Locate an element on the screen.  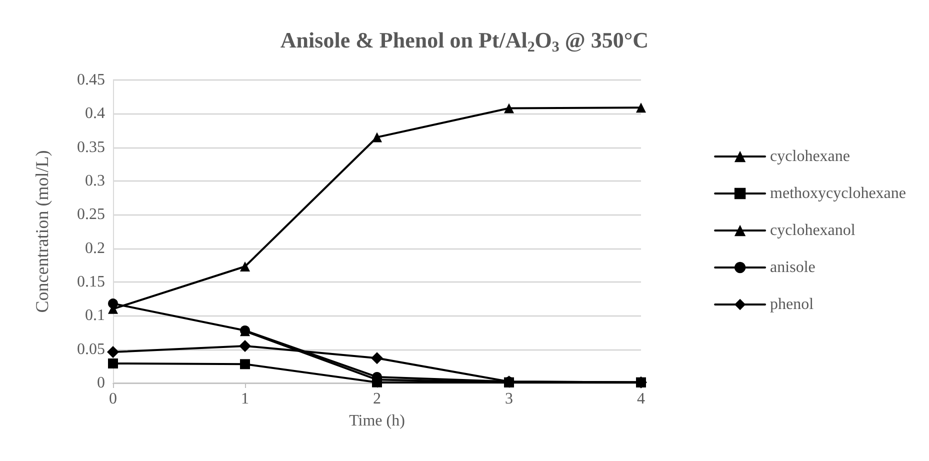
x-tick-label: 1 is located at coordinates (245, 399).